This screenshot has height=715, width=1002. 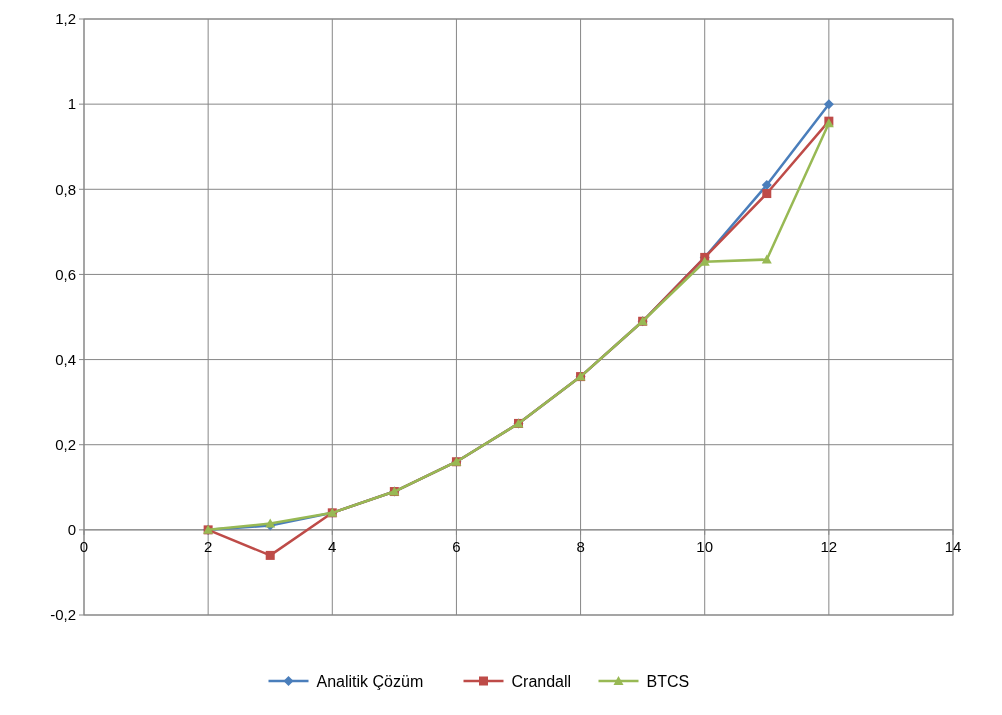 I want to click on x-tick-label: 6, so click(x=456, y=546).